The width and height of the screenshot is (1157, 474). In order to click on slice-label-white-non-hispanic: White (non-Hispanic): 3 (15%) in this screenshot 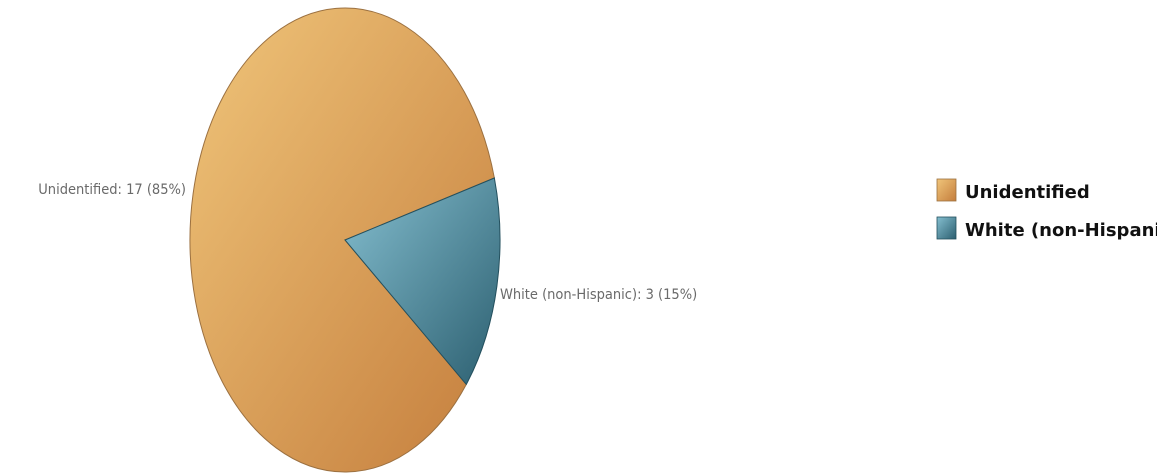, I will do `click(598, 295)`.